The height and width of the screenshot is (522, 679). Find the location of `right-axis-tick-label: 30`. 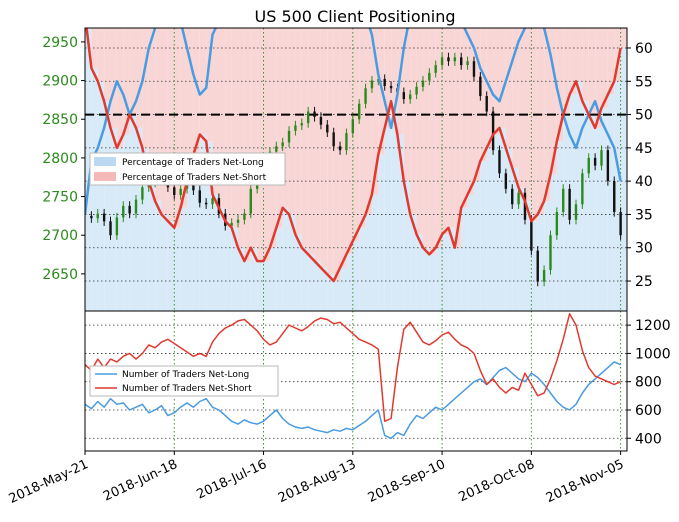

right-axis-tick-label: 30 is located at coordinates (644, 249).